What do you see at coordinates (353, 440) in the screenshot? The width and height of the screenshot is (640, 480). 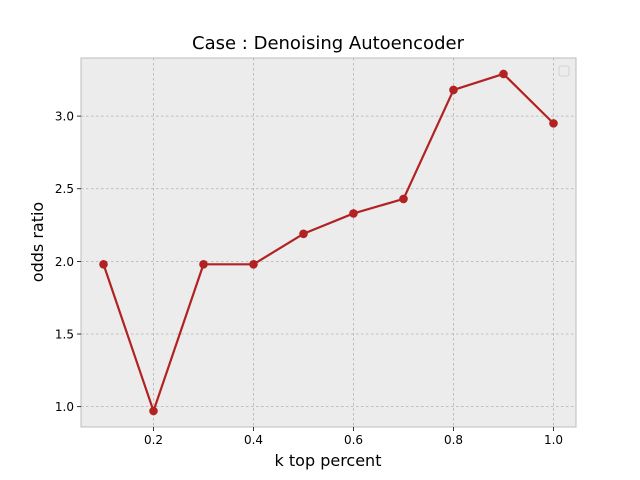 I see `x-tick-label: 0.6` at bounding box center [353, 440].